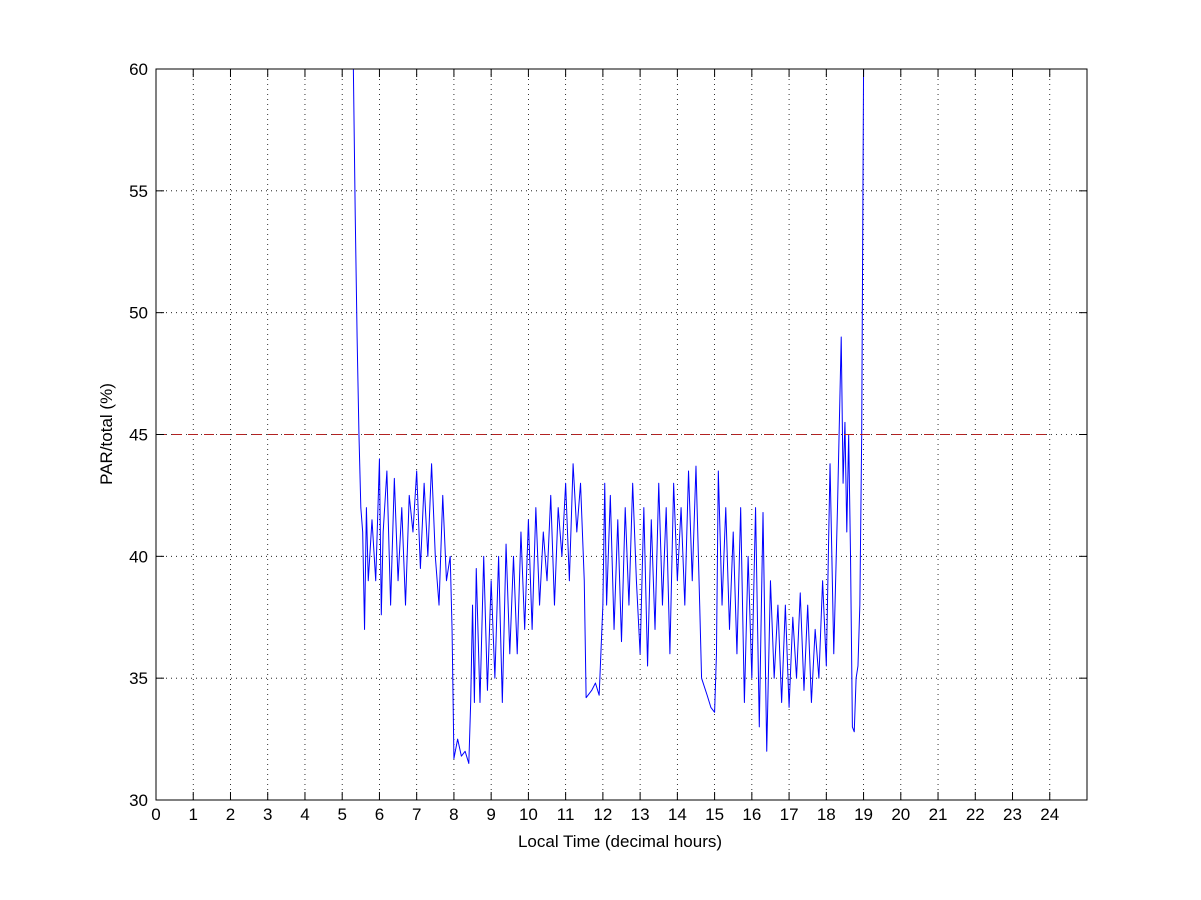  I want to click on x-tick-label: 2, so click(230, 814).